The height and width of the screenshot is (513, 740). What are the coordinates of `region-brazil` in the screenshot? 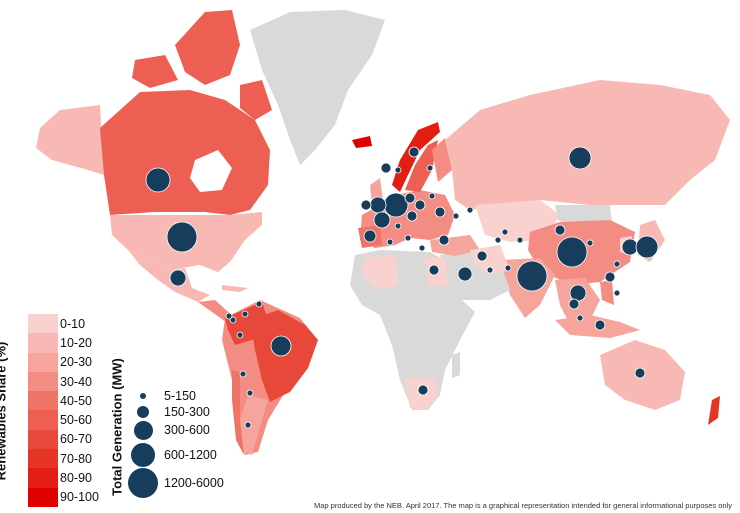 It's located at (284, 356).